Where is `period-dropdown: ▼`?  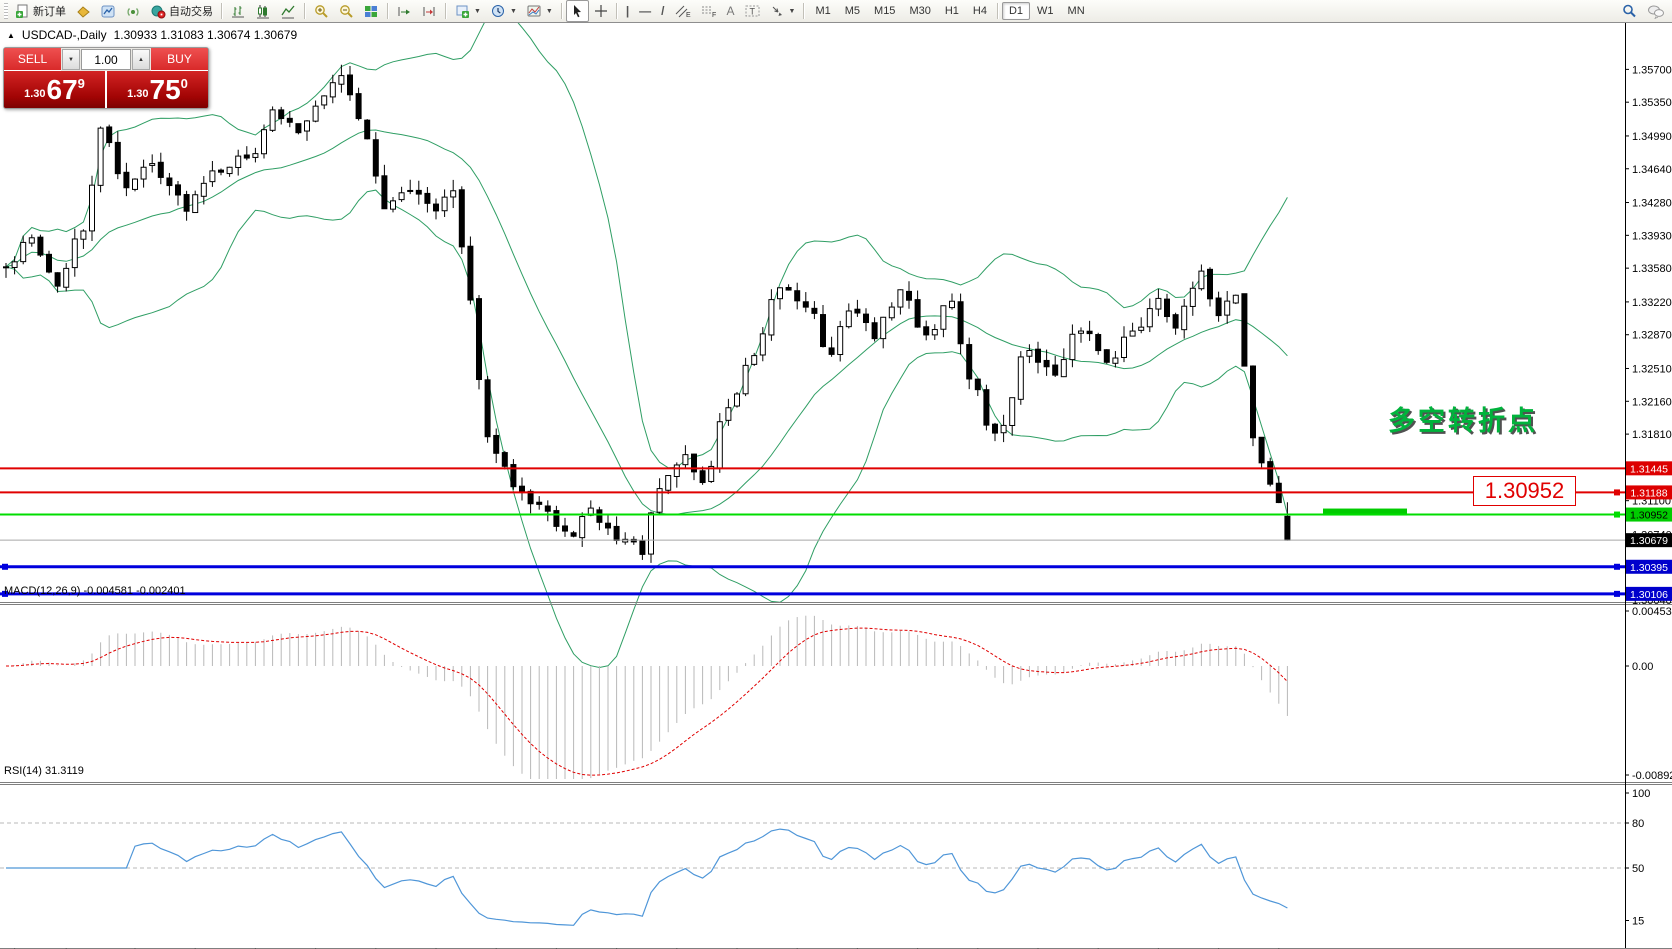 period-dropdown: ▼ is located at coordinates (504, 11).